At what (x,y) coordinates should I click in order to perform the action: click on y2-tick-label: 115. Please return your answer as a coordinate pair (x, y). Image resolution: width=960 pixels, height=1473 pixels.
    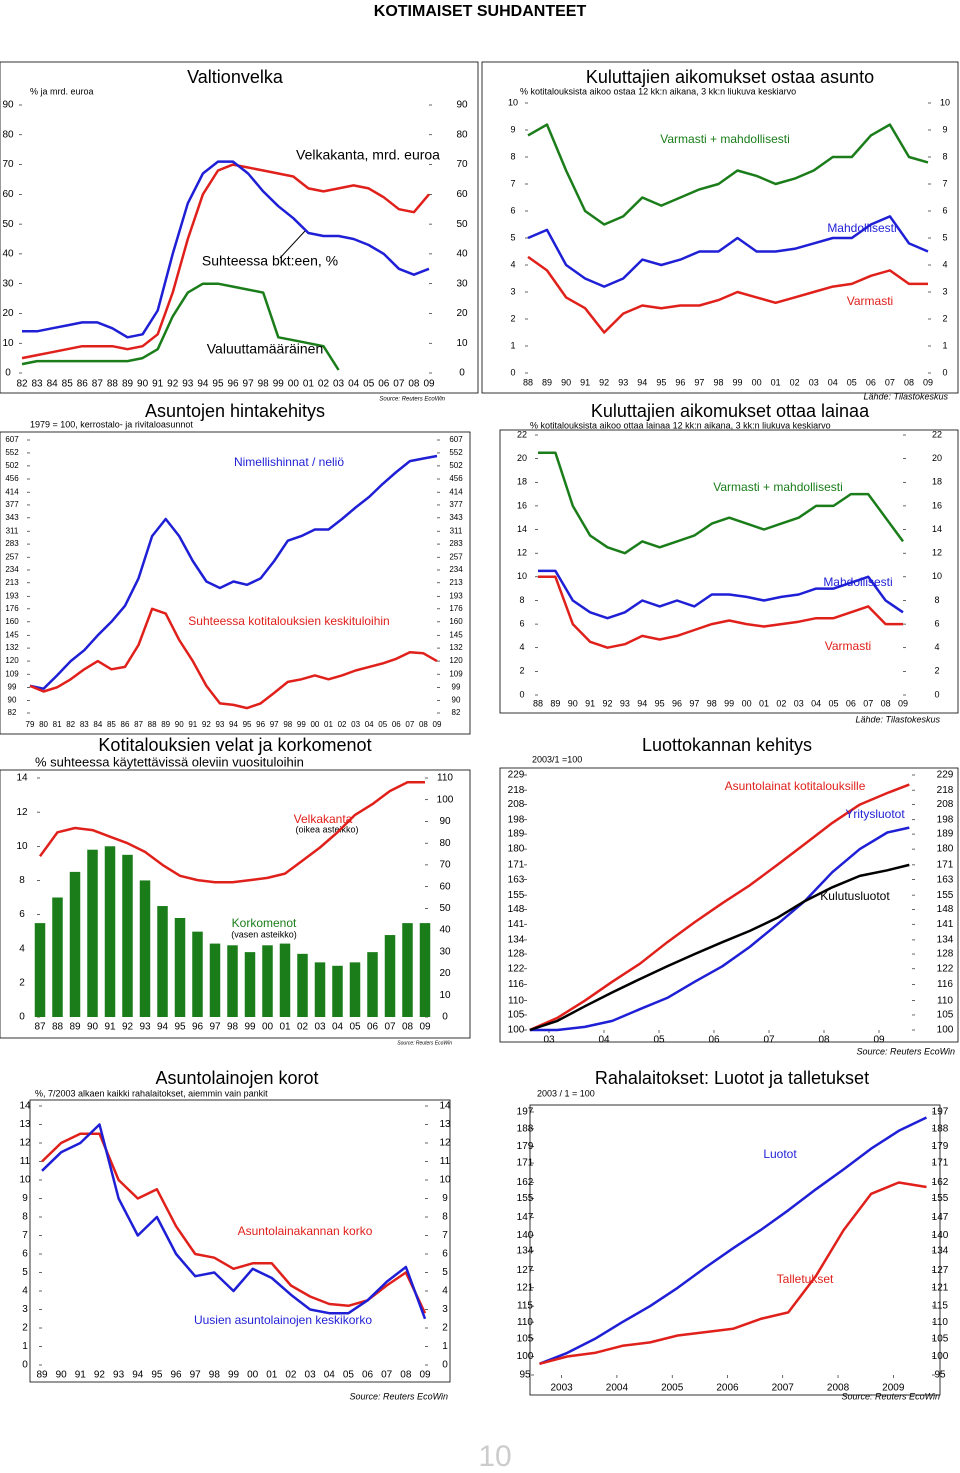
    Looking at the image, I should click on (940, 1306).